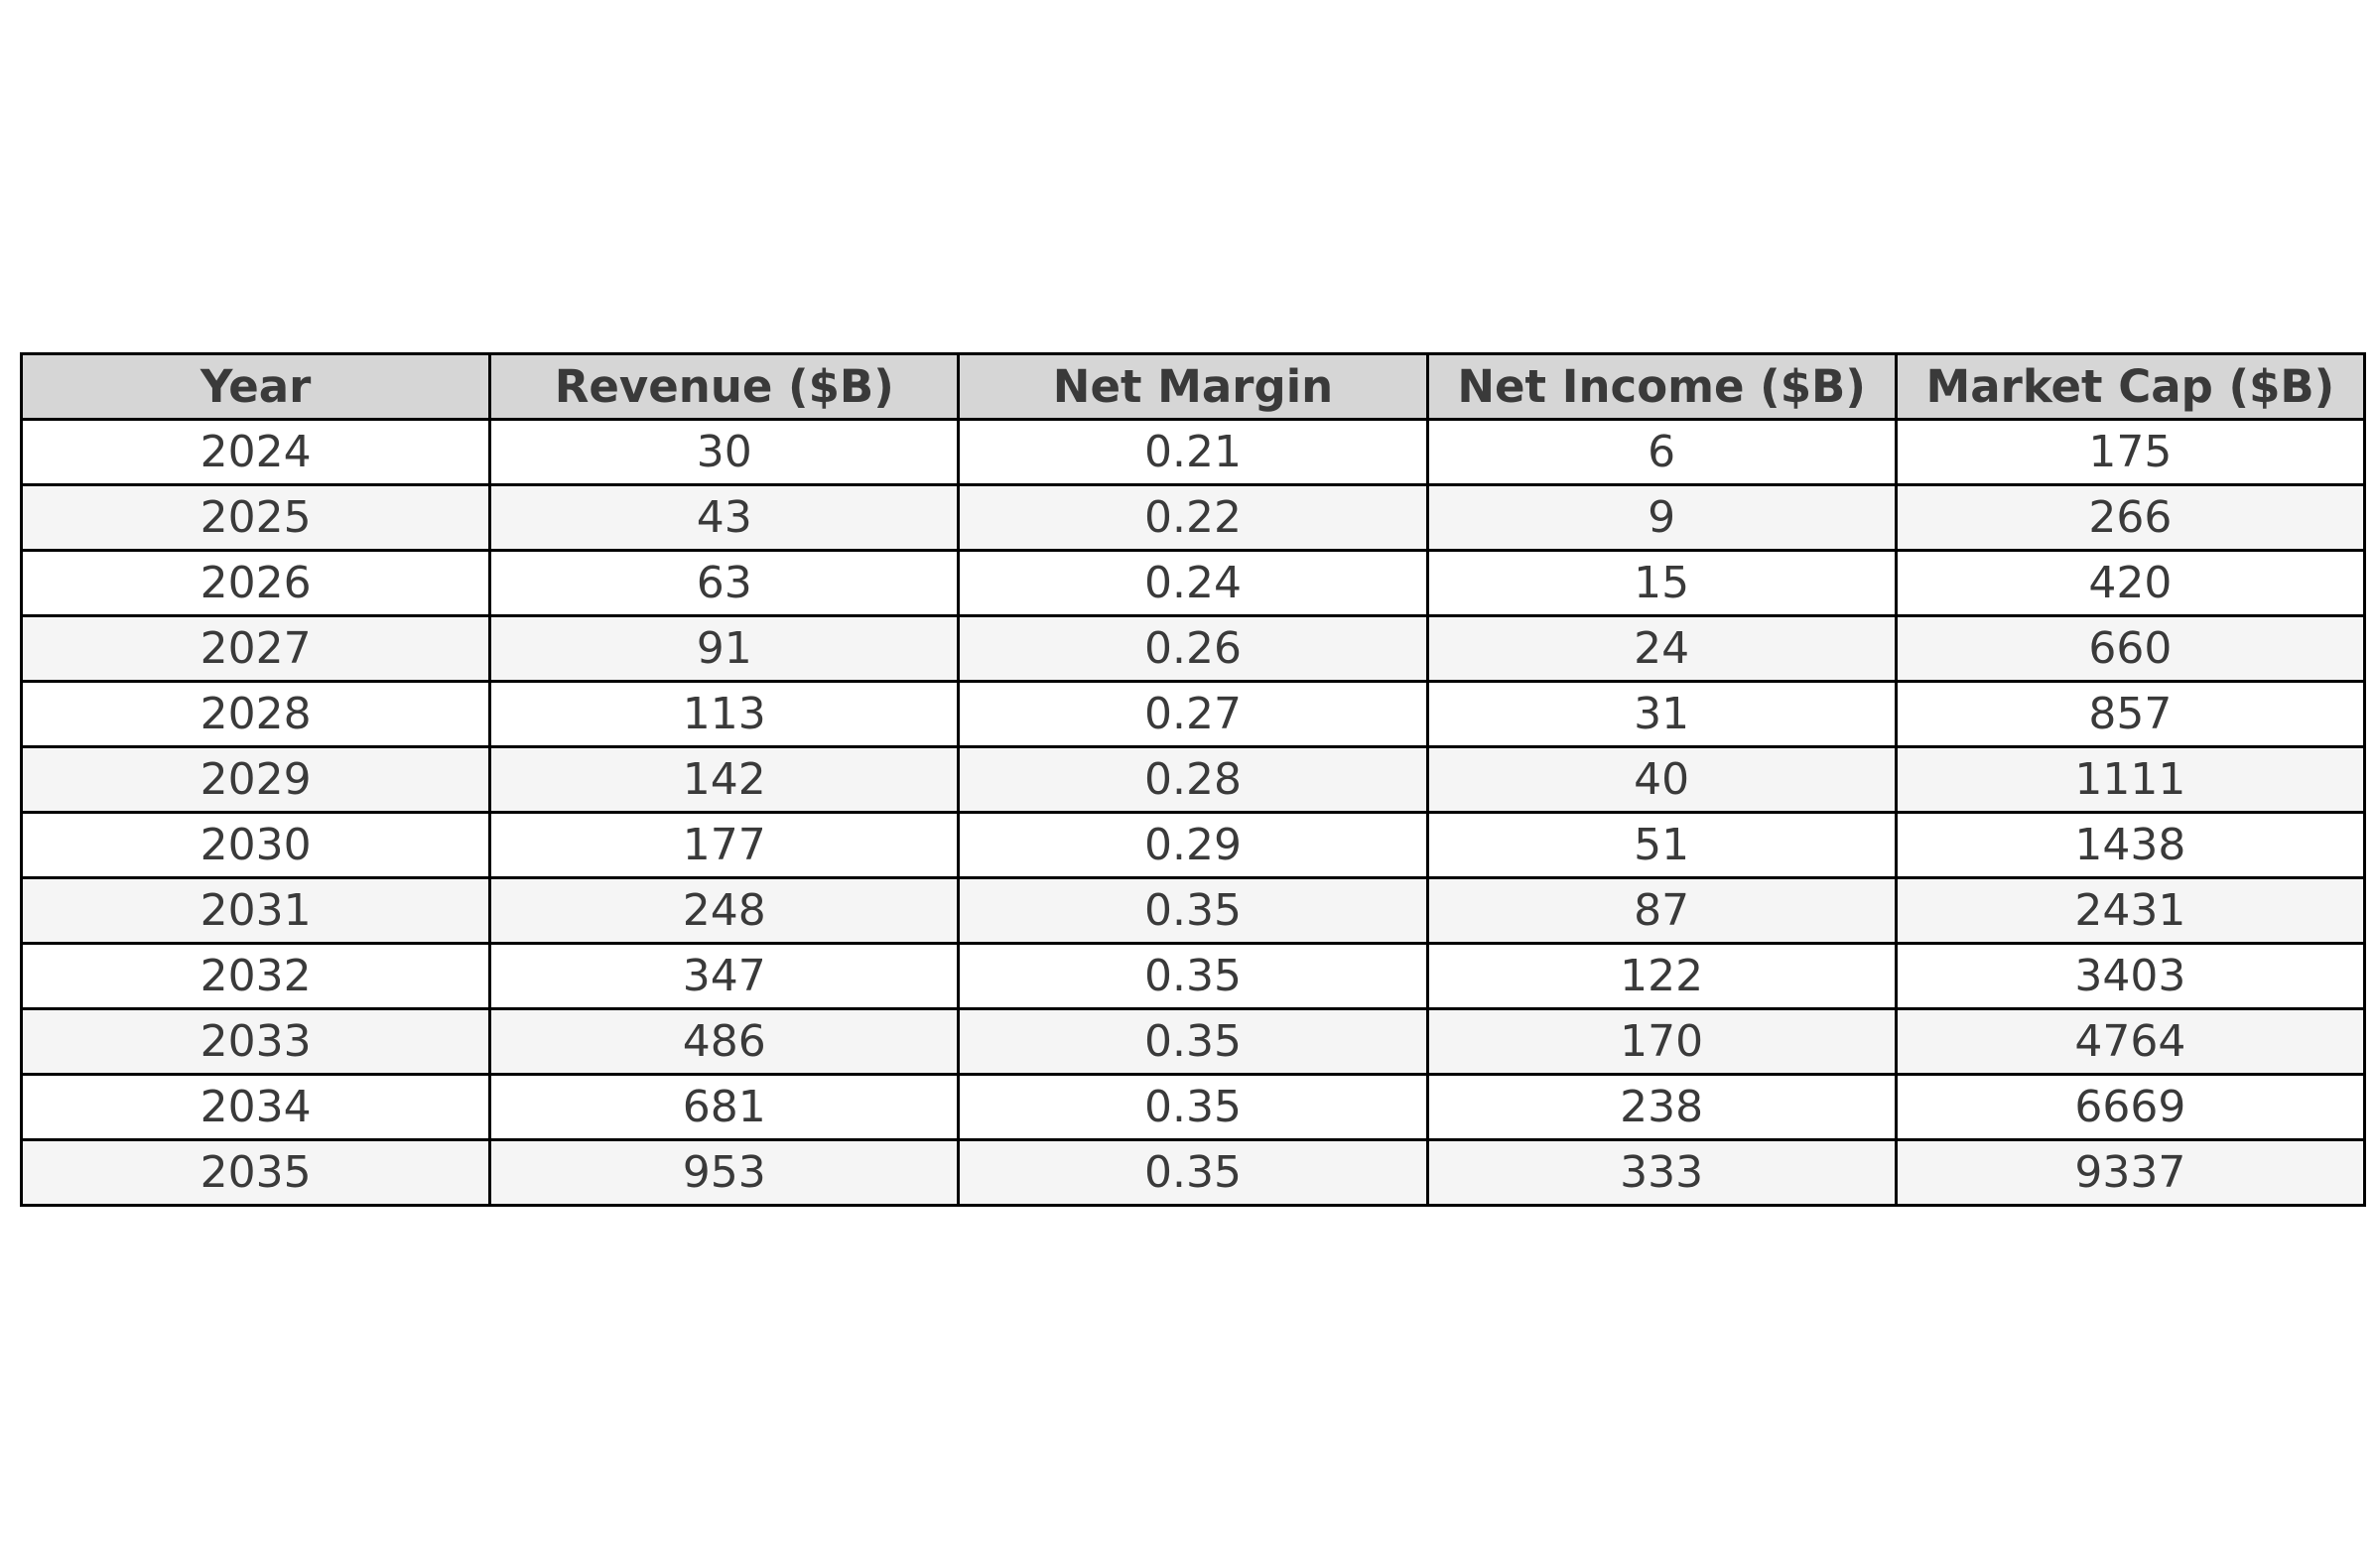 This screenshot has height=1568, width=2376. What do you see at coordinates (255, 1041) in the screenshot?
I see `table-cell: 2033` at bounding box center [255, 1041].